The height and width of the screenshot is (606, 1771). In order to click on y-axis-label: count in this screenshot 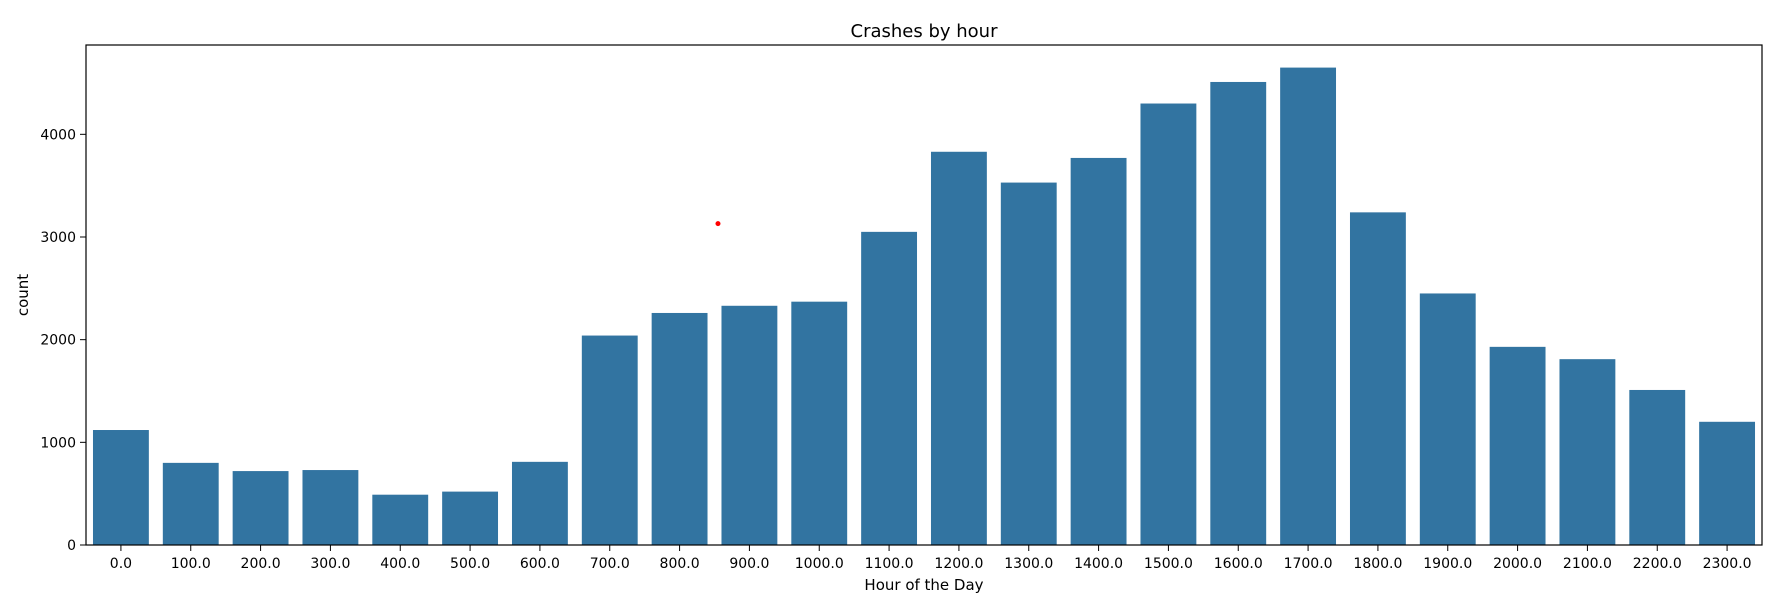, I will do `click(23, 295)`.